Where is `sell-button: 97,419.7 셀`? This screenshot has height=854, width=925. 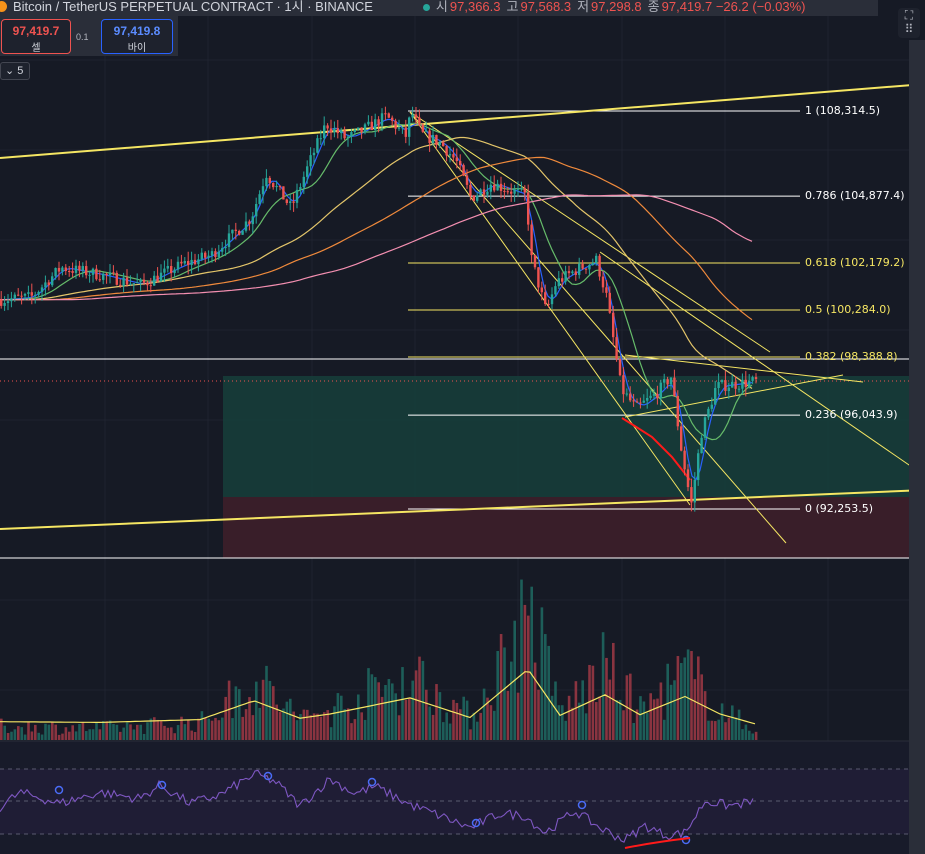 sell-button: 97,419.7 셀 is located at coordinates (36, 36).